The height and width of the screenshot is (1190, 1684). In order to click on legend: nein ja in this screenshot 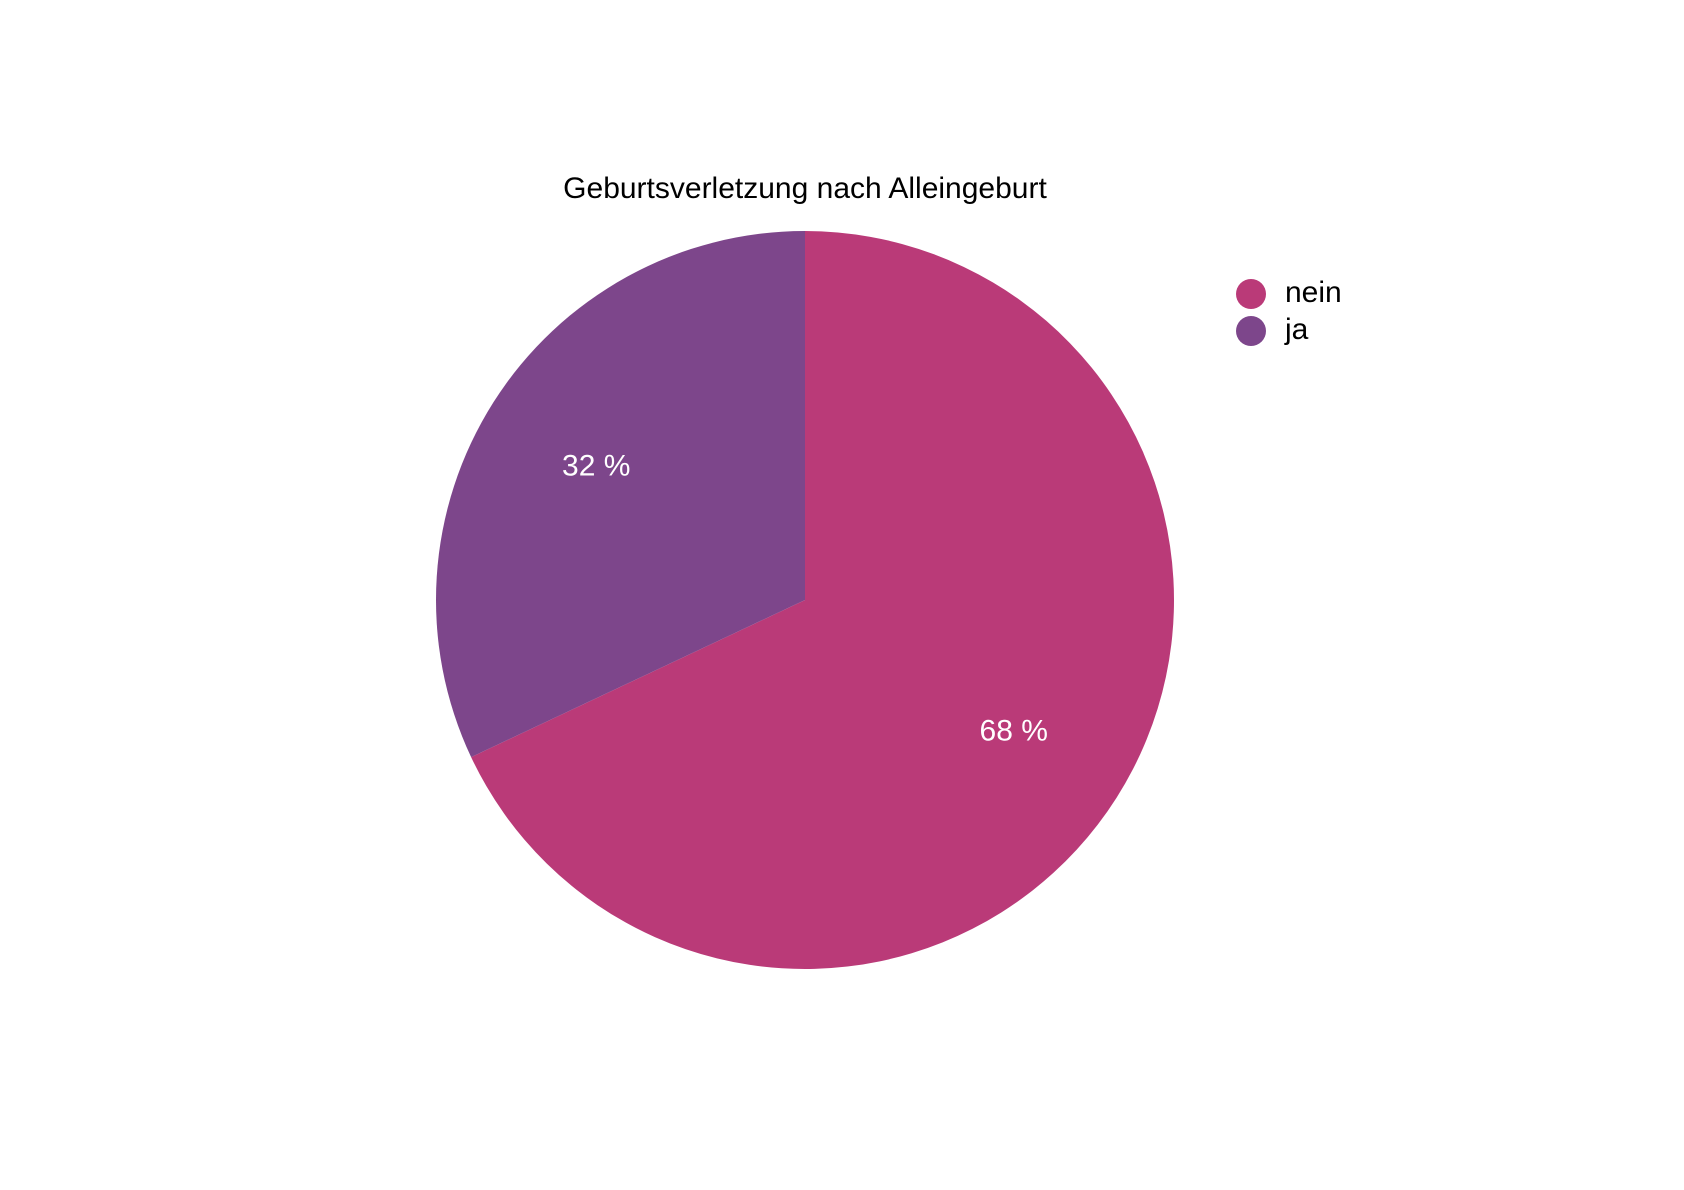, I will do `click(1289, 311)`.